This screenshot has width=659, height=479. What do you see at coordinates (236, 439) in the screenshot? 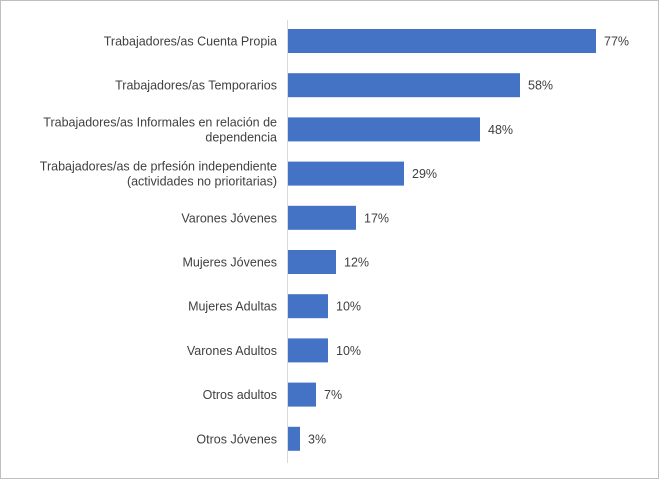
I see `category-label: Otros Jóvenes` at bounding box center [236, 439].